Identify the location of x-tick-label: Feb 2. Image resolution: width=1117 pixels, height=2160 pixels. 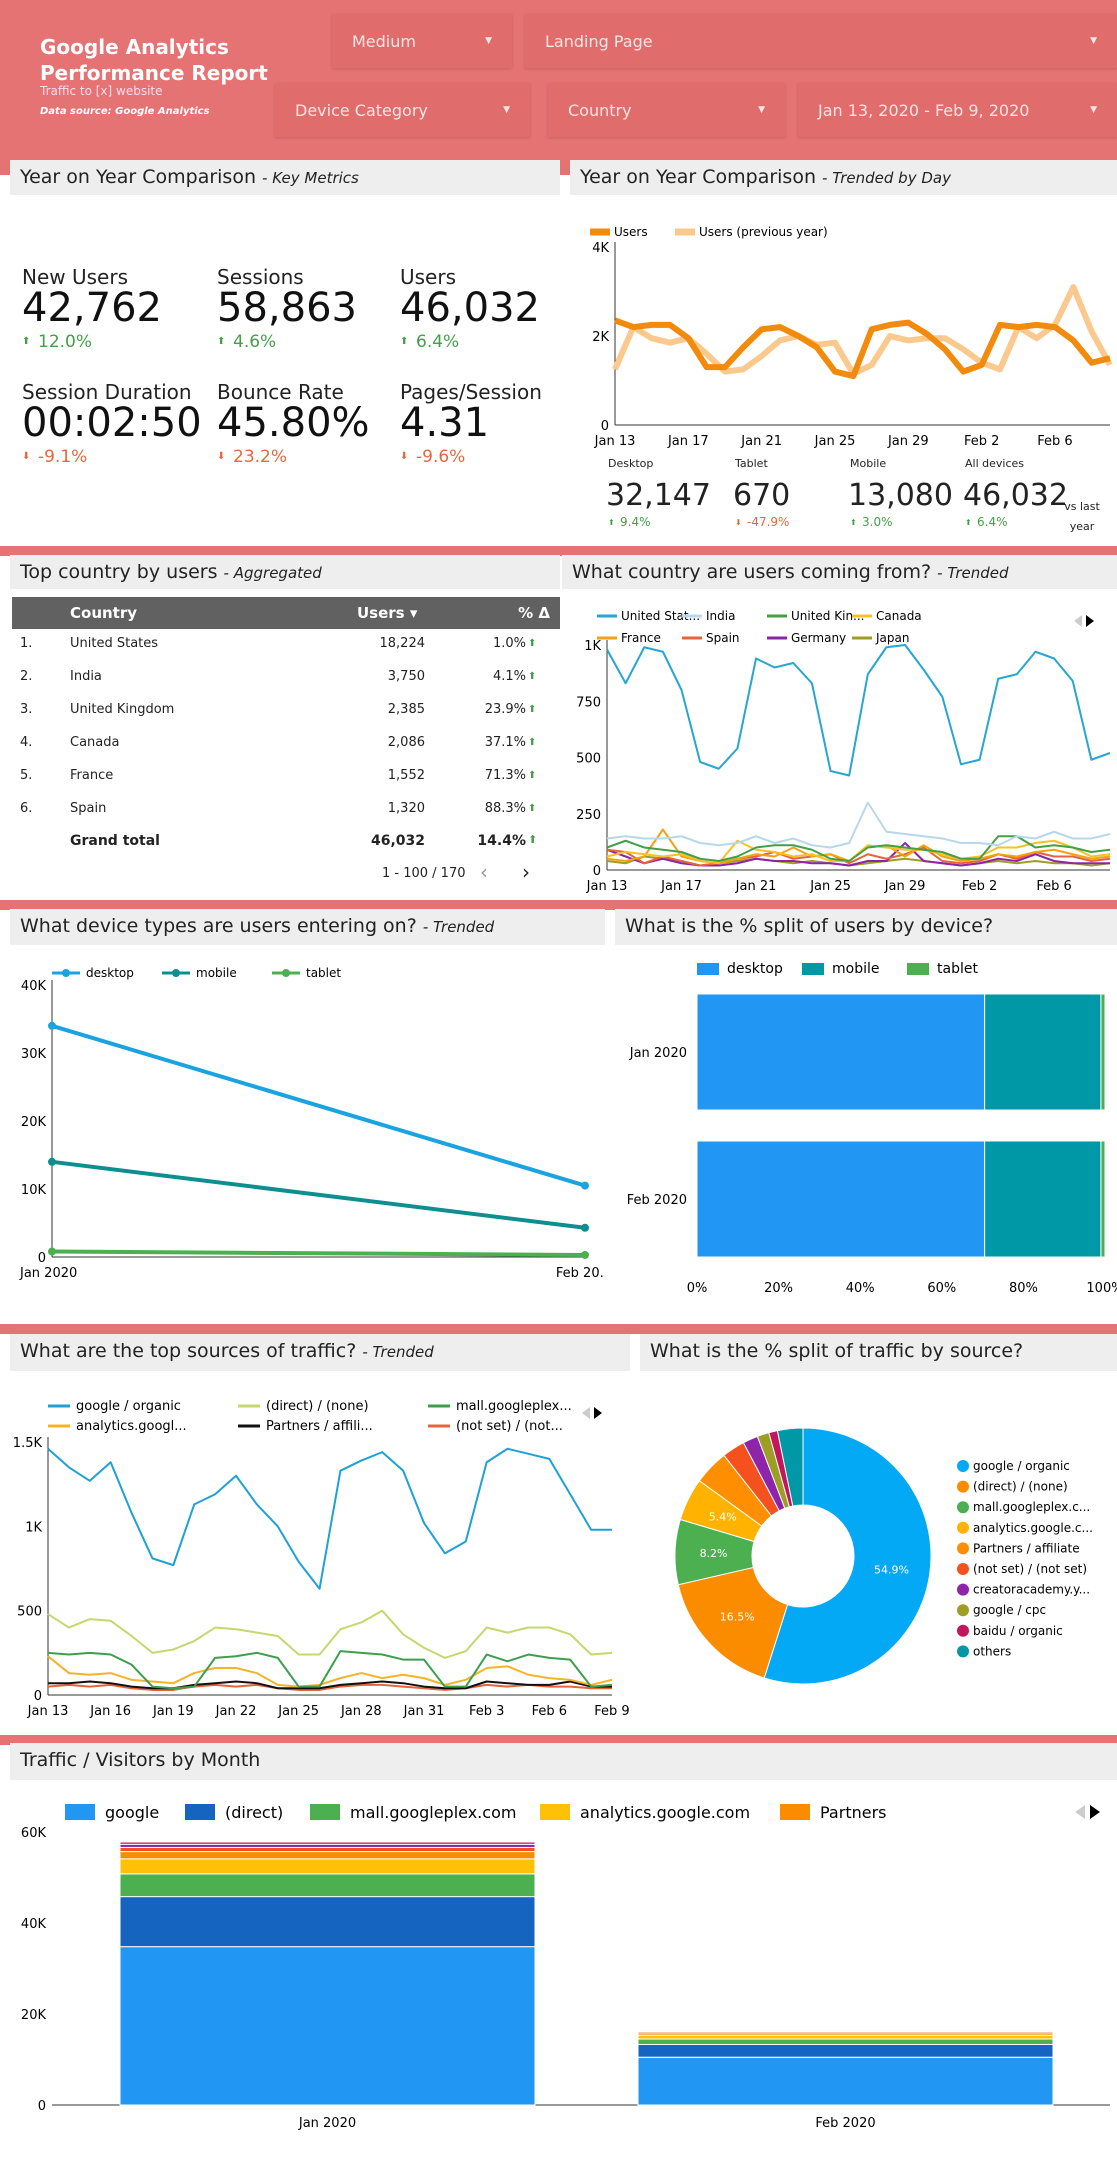
(979, 886).